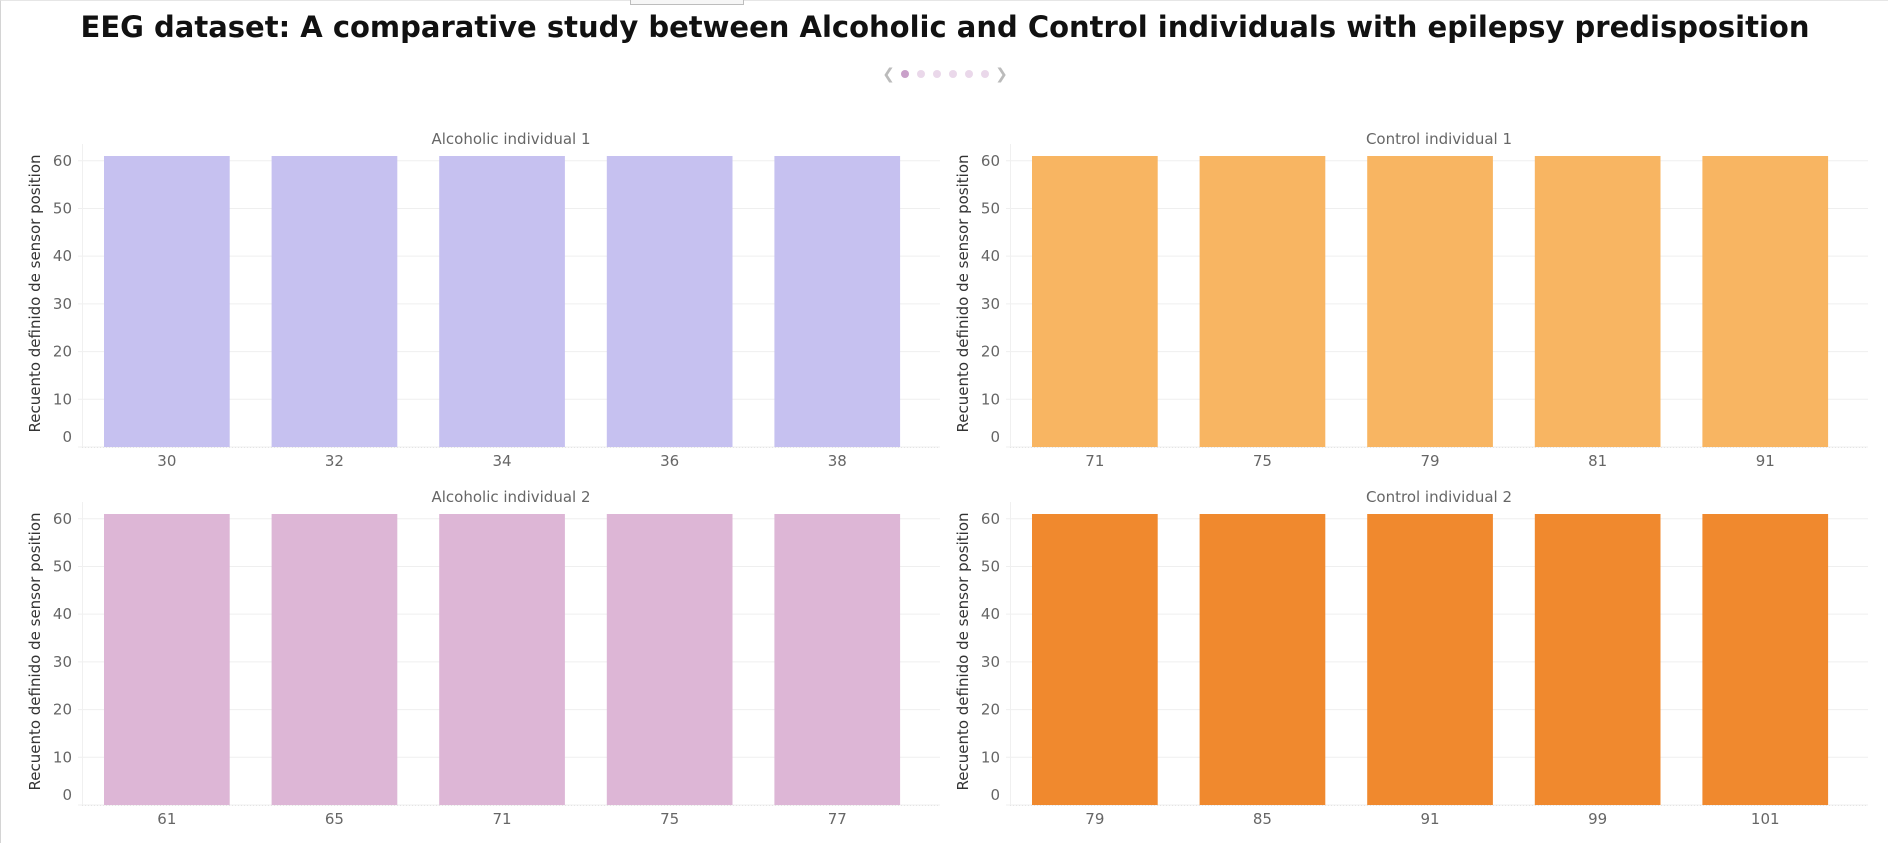 The image size is (1890, 845). Describe the element at coordinates (166, 461) in the screenshot. I see `x-tick-label: 30` at that location.